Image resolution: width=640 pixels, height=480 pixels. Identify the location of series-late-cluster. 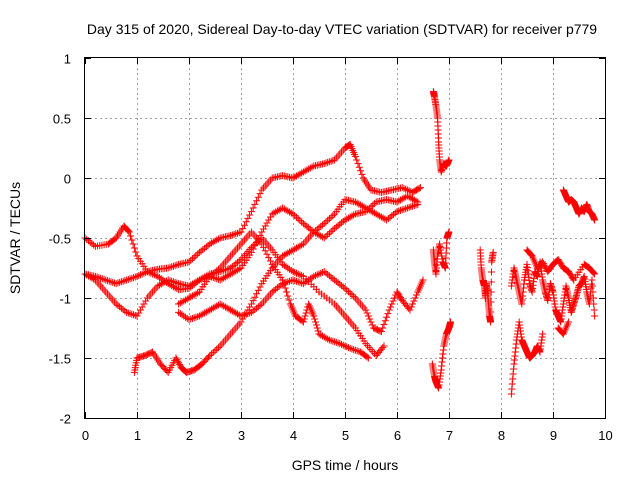
(553, 292).